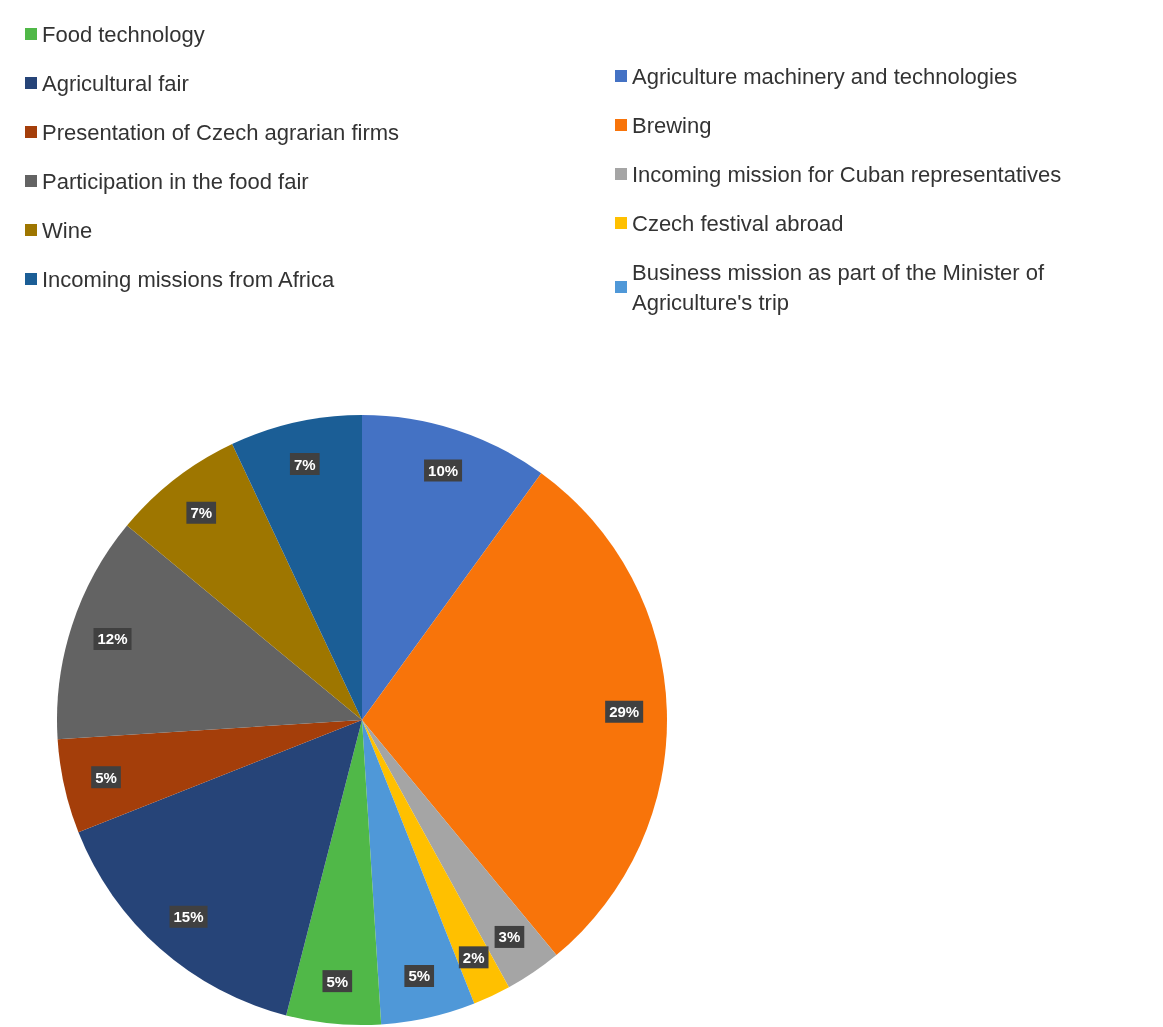 Image resolution: width=1163 pixels, height=1027 pixels. What do you see at coordinates (473, 957) in the screenshot?
I see `data-label: 2%` at bounding box center [473, 957].